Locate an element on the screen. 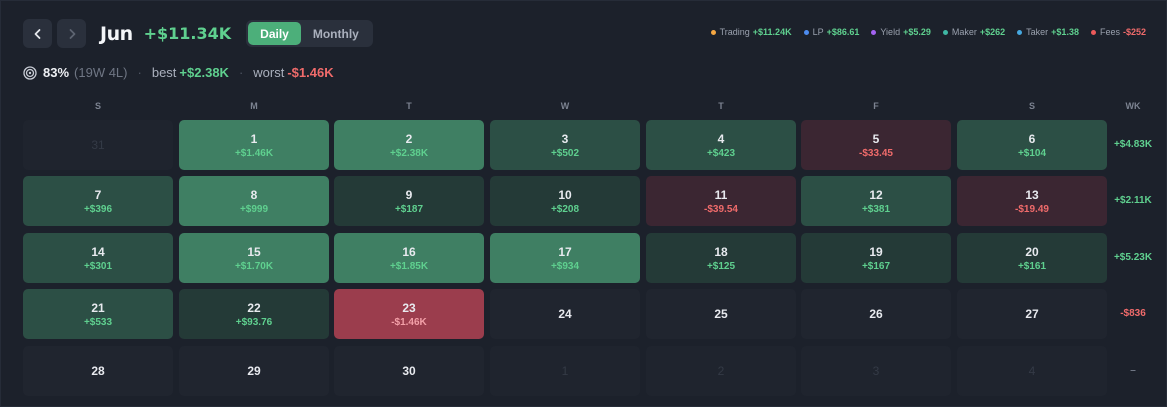  day-number: 22 is located at coordinates (254, 307).